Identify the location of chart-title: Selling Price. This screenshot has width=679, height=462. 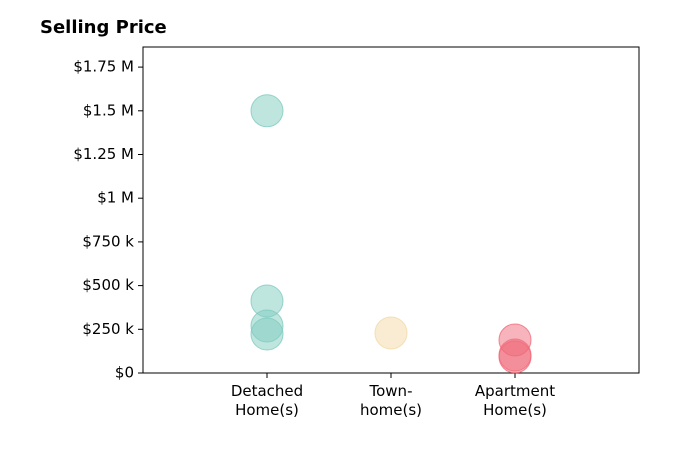
(103, 27).